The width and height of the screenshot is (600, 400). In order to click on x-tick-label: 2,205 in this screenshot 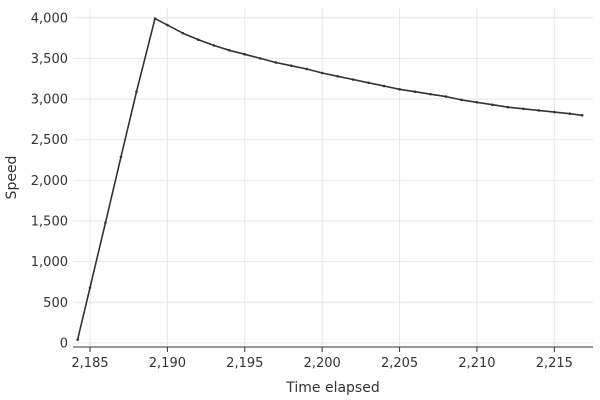, I will do `click(399, 363)`.